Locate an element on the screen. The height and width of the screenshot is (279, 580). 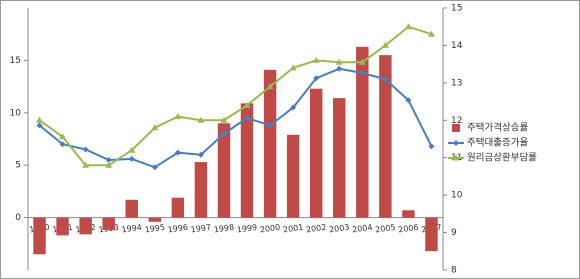
y-tick-label: 0 is located at coordinates (18, 218).